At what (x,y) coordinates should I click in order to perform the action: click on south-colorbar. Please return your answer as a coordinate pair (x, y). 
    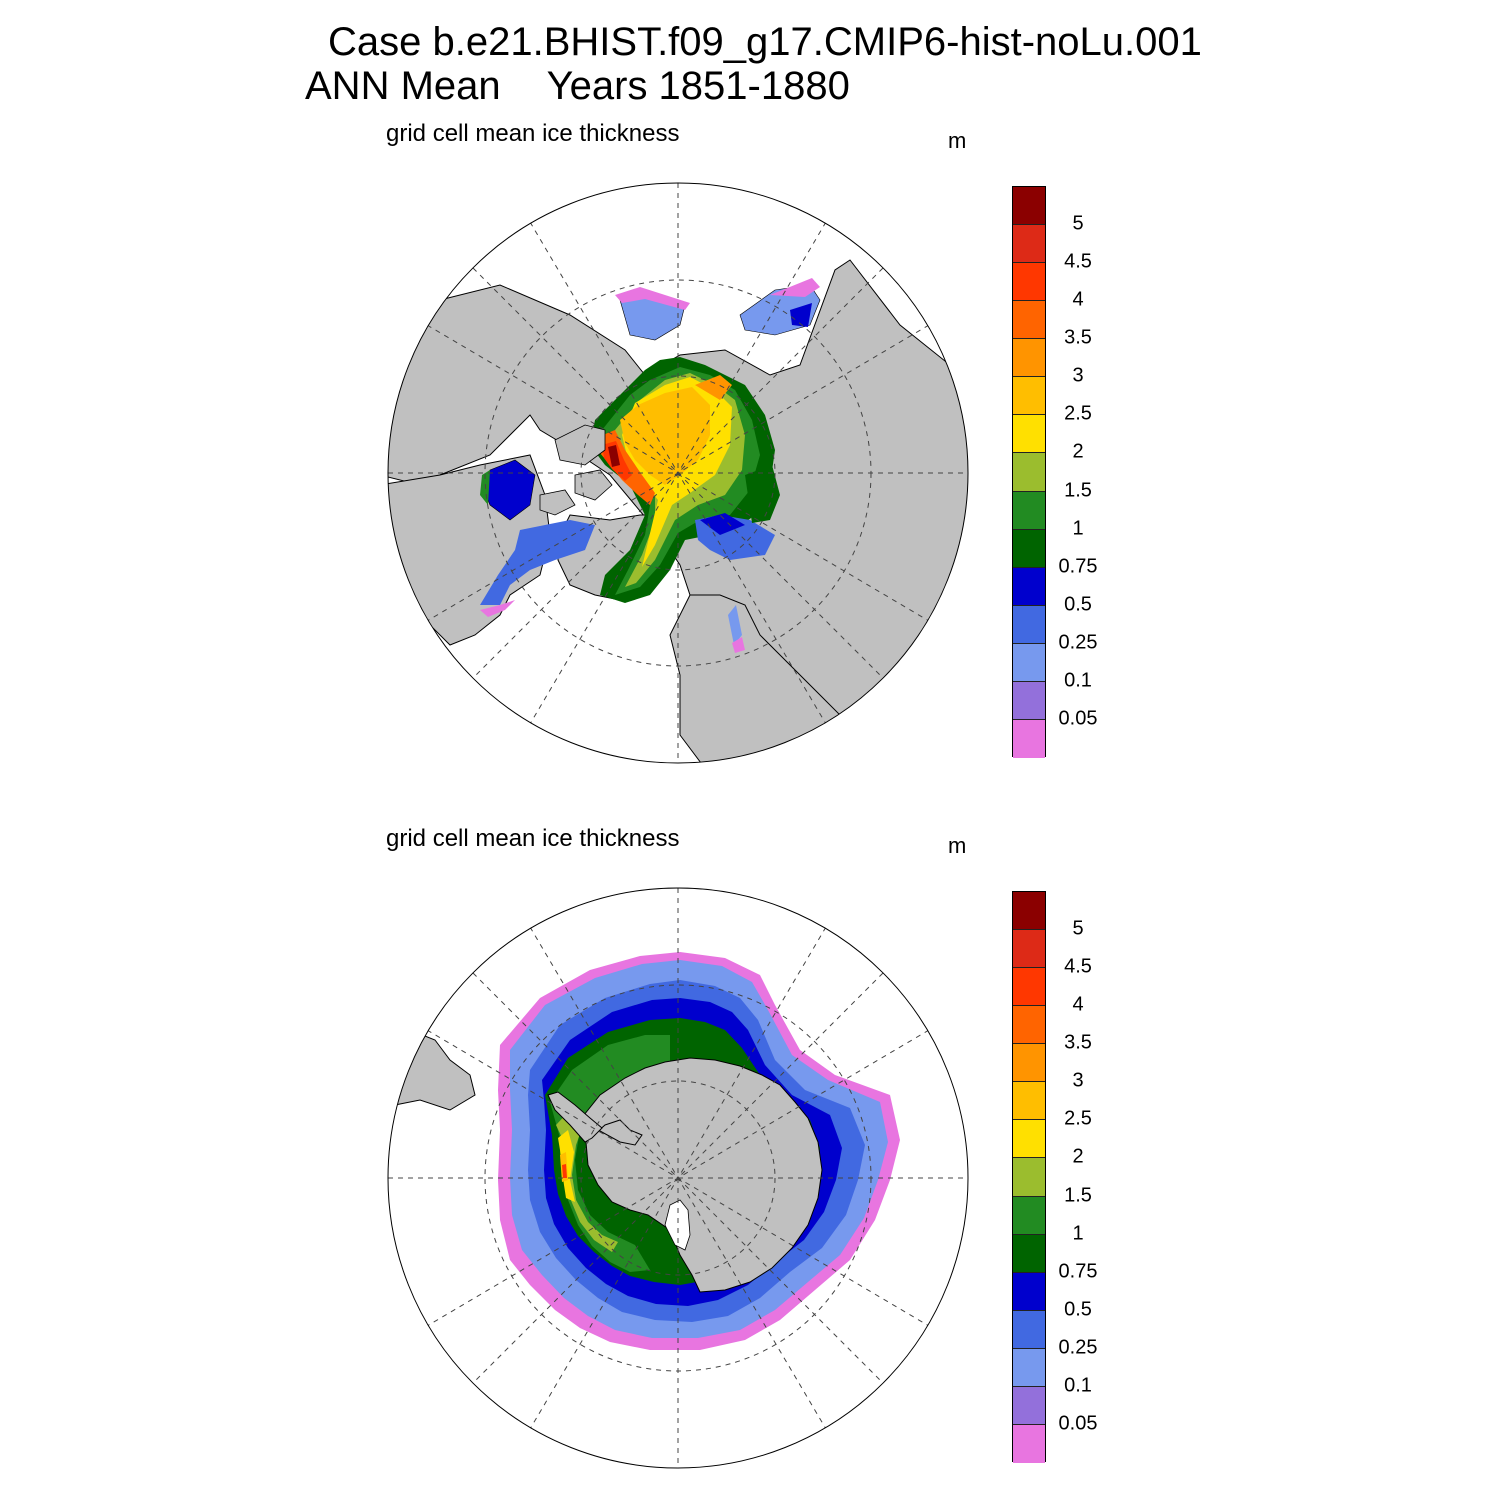
    Looking at the image, I should click on (1029, 1177).